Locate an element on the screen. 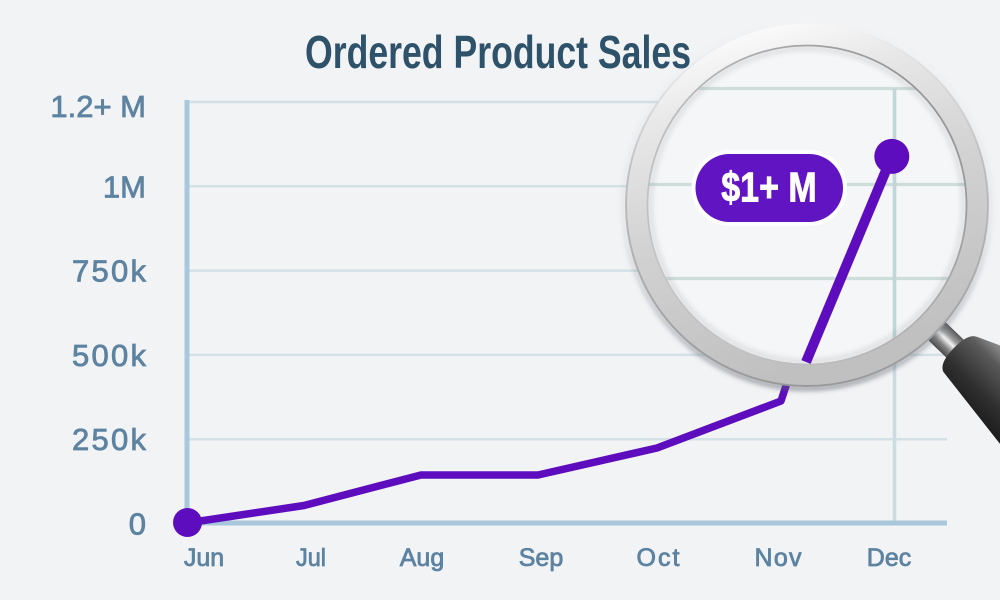 The height and width of the screenshot is (600, 1000). svg-text: 0 is located at coordinates (137, 524).